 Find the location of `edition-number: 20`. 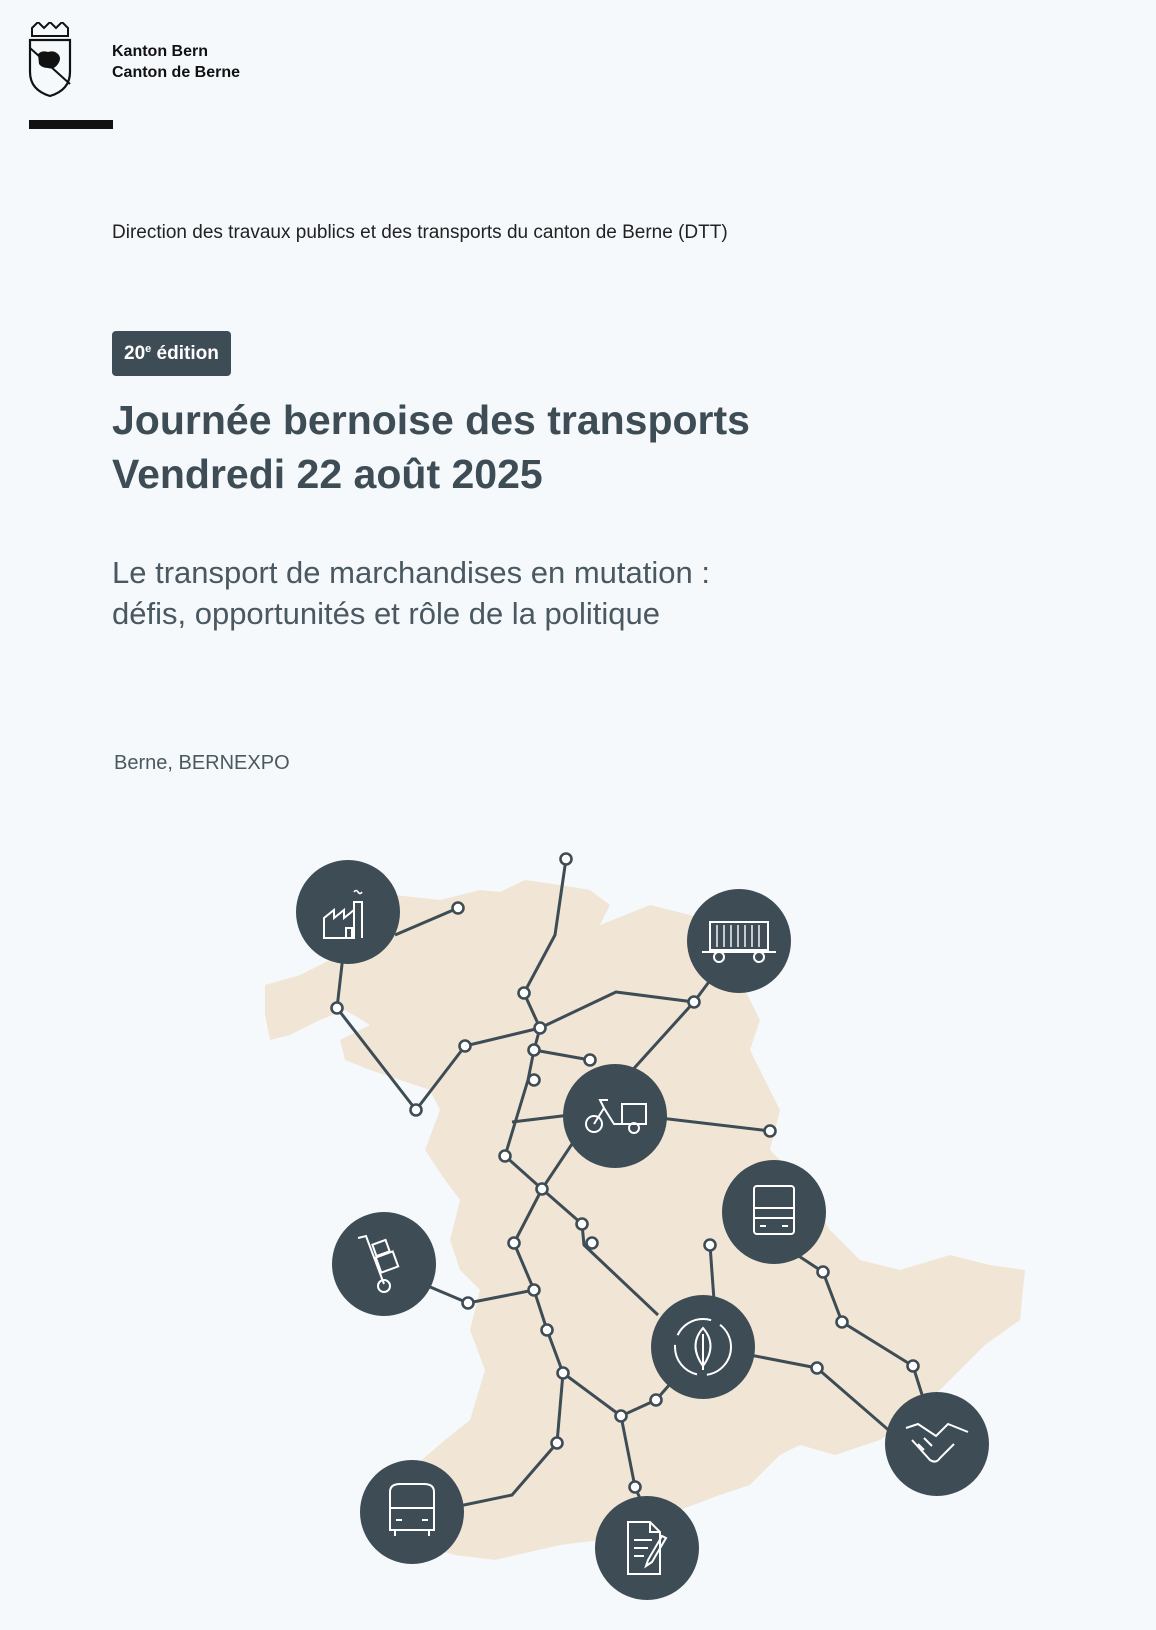

edition-number: 20 is located at coordinates (135, 353).